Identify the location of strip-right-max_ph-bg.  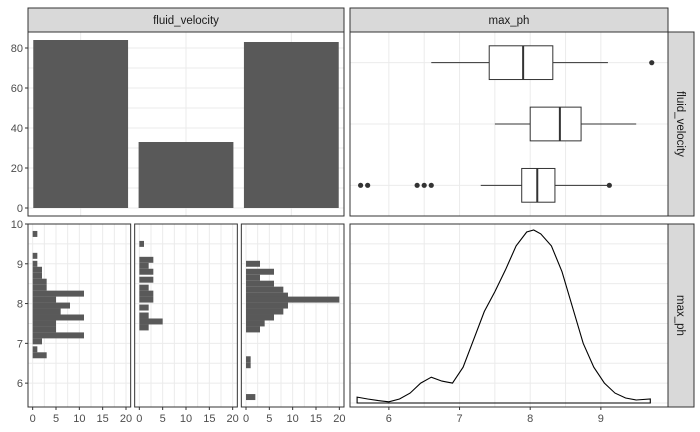
(681, 315).